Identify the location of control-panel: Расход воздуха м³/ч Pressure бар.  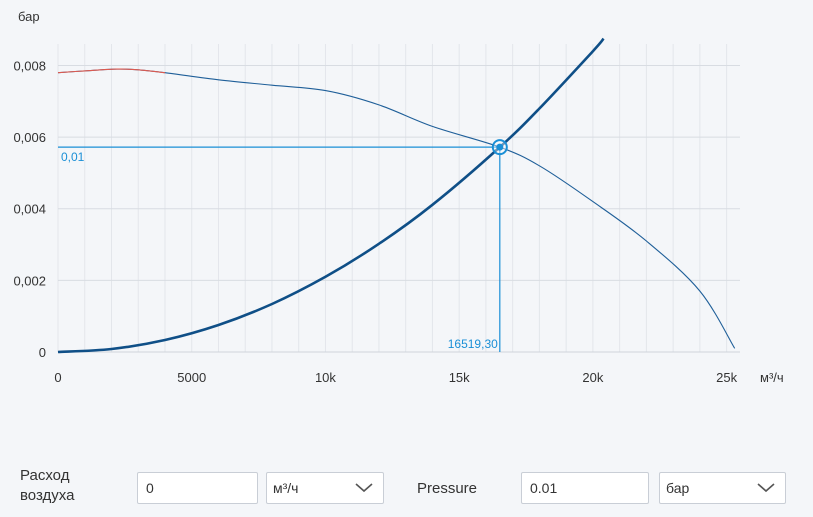
(406, 489).